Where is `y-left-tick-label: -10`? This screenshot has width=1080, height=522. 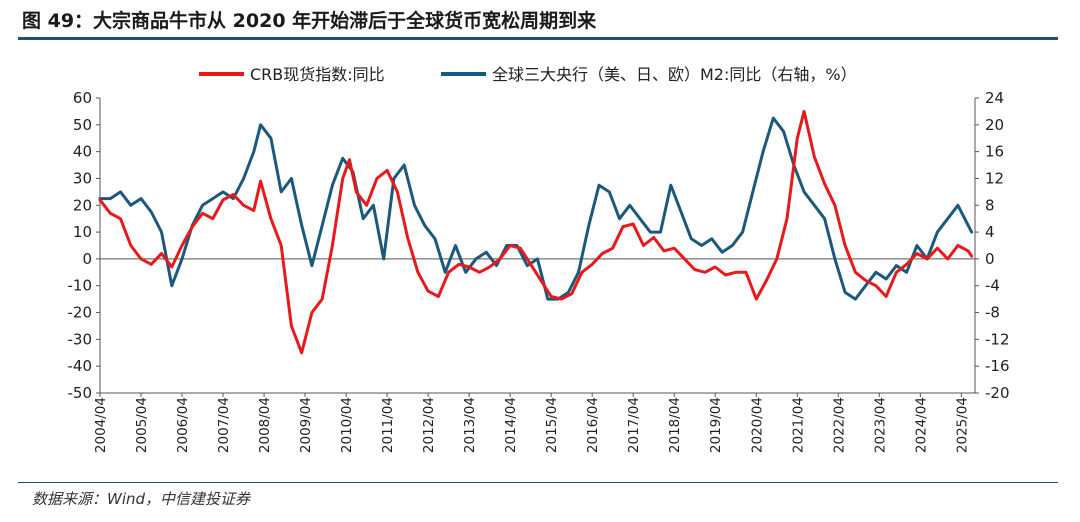 y-left-tick-label: -10 is located at coordinates (80, 286).